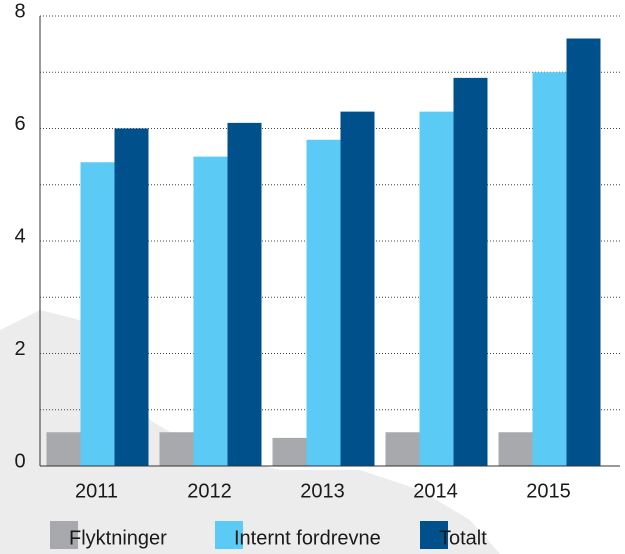  Describe the element at coordinates (322, 491) in the screenshot. I see `x-tick-label: 2013` at that location.